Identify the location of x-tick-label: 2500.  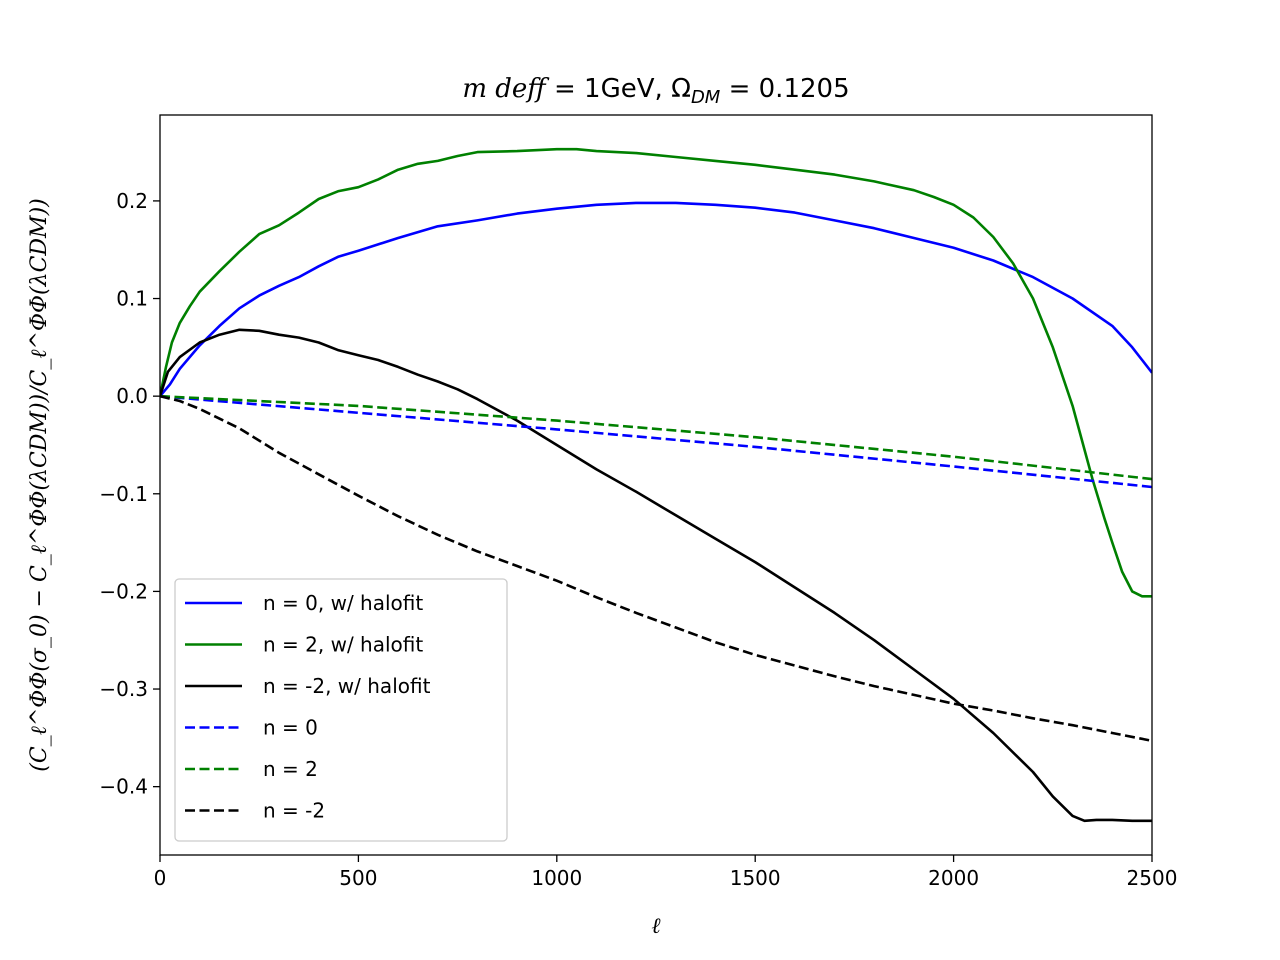
(1152, 878).